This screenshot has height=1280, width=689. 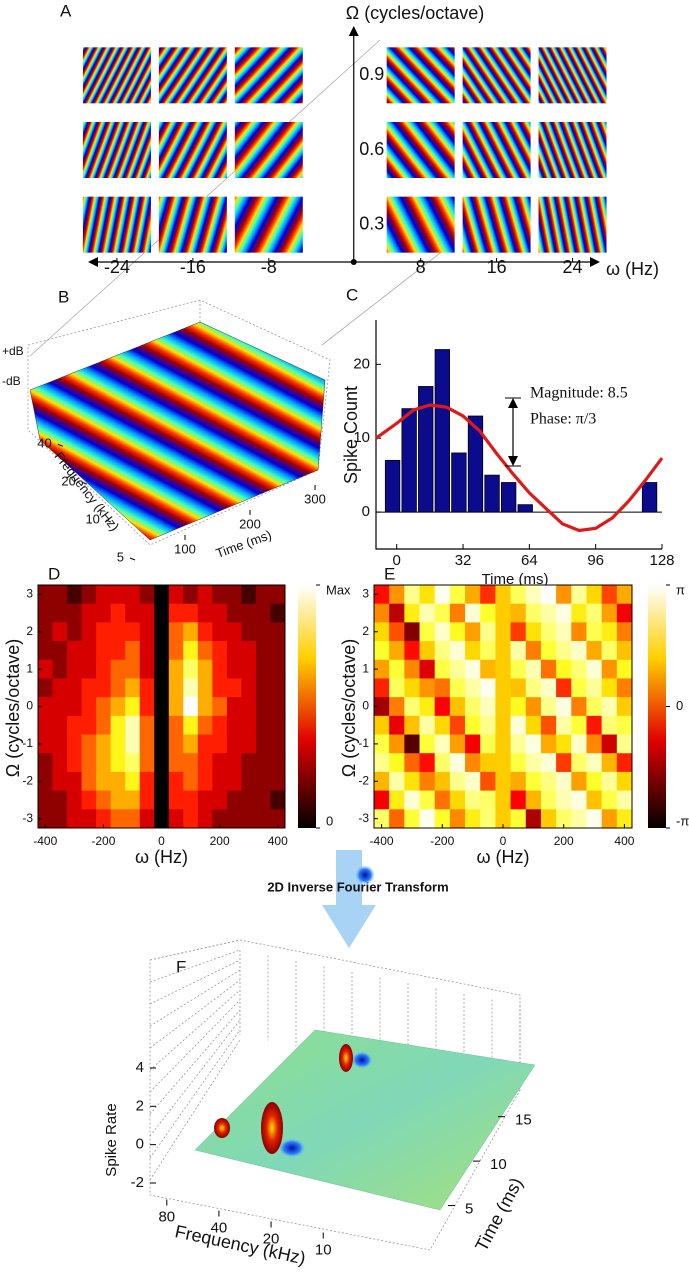 What do you see at coordinates (383, 297) in the screenshot?
I see `zoom-line` at bounding box center [383, 297].